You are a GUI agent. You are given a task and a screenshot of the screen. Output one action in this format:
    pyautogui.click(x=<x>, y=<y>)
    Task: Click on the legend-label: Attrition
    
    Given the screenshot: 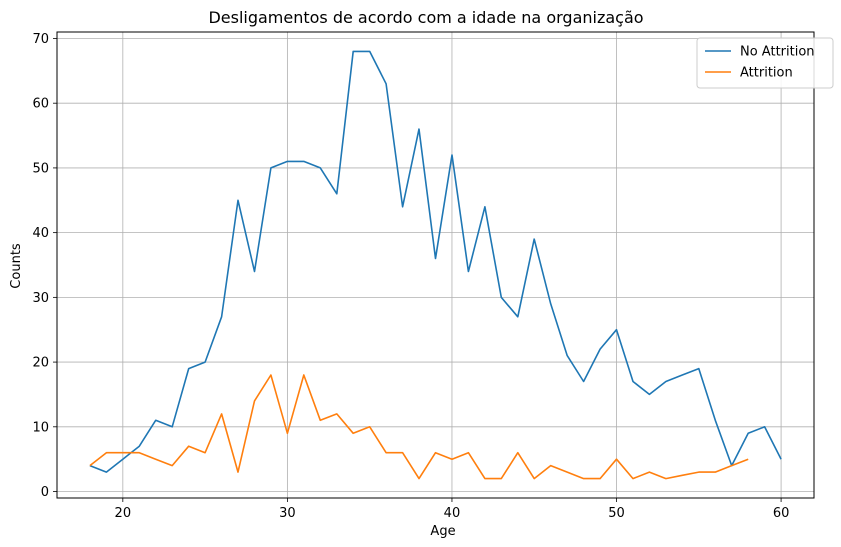 What is the action you would take?
    pyautogui.click(x=766, y=73)
    